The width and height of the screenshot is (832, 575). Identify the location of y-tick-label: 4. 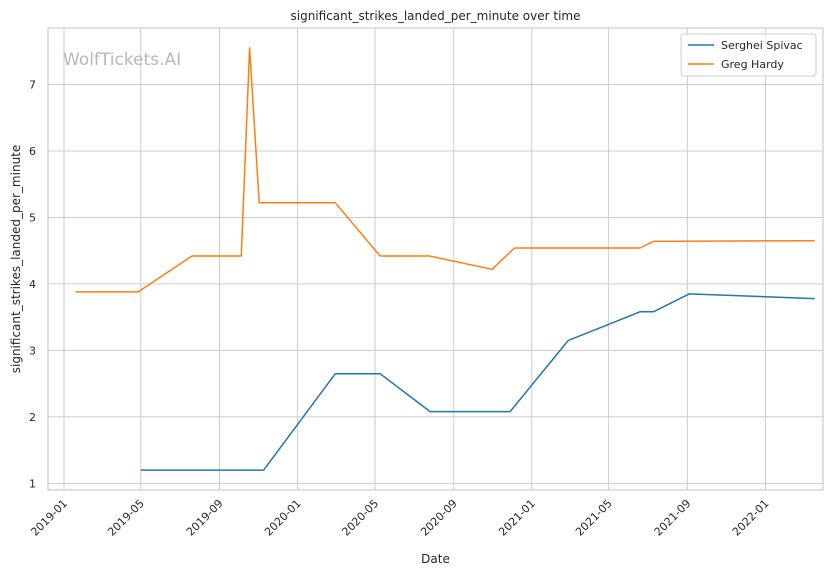
(32, 284).